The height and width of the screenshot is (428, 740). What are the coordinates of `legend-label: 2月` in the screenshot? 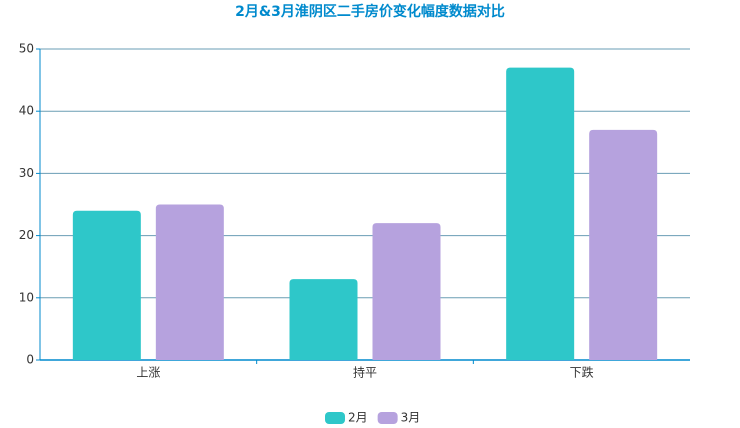 It's located at (358, 418).